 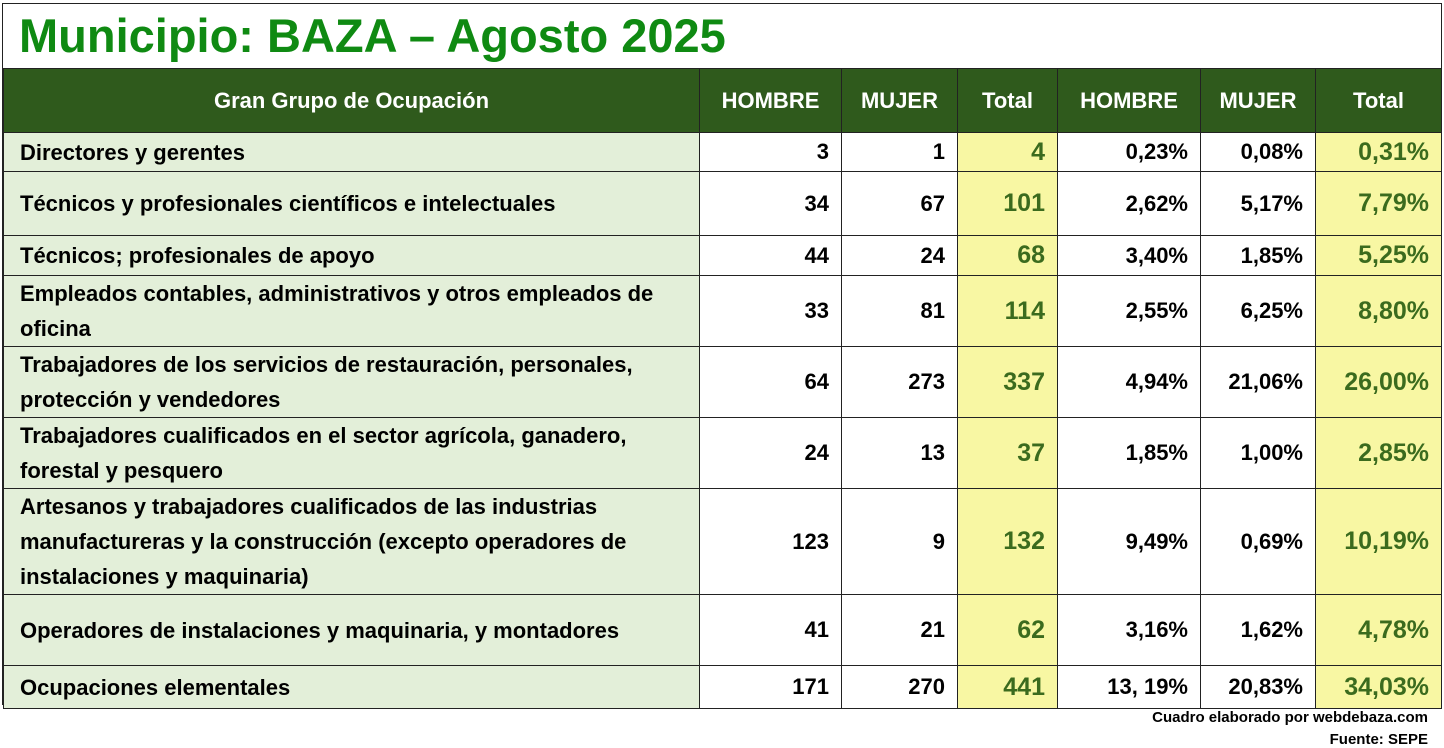 What do you see at coordinates (1258, 382) in the screenshot?
I see `mujer-percent-cell: 21,06%` at bounding box center [1258, 382].